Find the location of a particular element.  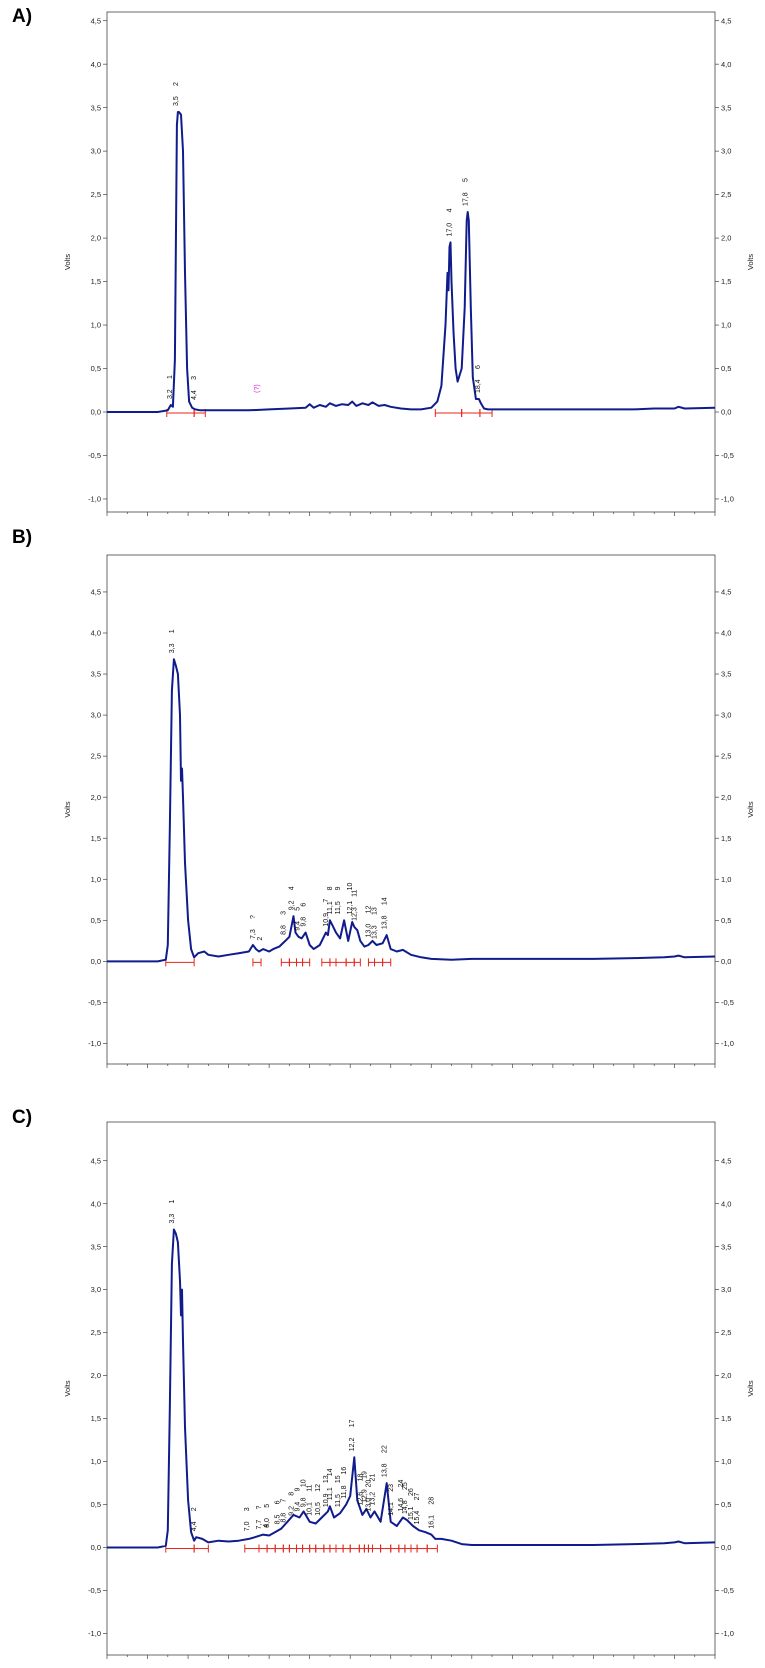

peak-number-label: 19 is located at coordinates (364, 1475).